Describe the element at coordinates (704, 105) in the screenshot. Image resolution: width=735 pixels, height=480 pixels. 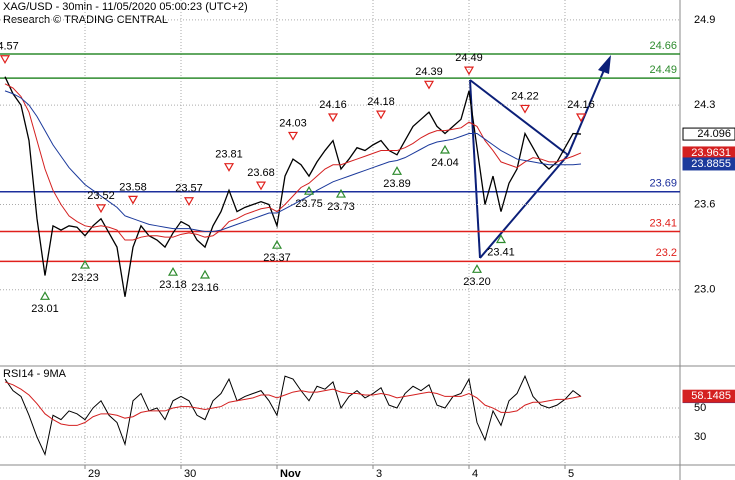
I see `y-tick-label: 24.3` at that location.